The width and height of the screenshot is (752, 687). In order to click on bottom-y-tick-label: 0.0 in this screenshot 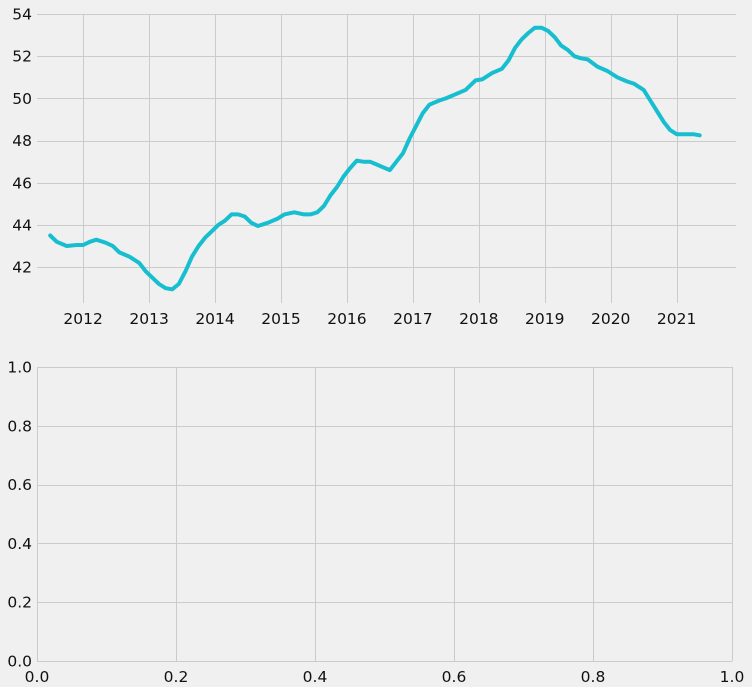, I will do `click(19, 662)`.